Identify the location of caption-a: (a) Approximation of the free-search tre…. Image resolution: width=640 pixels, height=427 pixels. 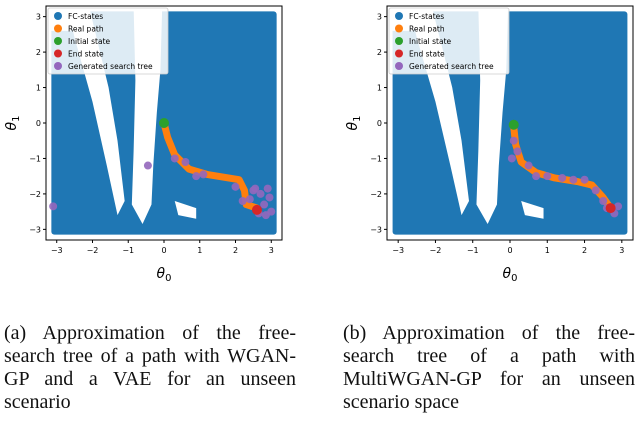
(150, 367).